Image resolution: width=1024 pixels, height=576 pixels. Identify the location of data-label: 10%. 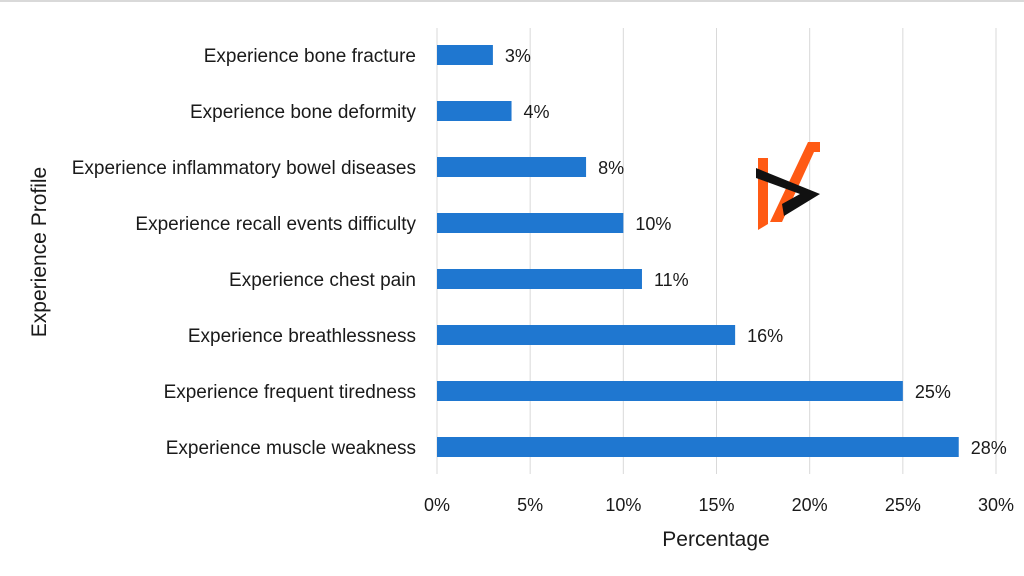
(653, 224).